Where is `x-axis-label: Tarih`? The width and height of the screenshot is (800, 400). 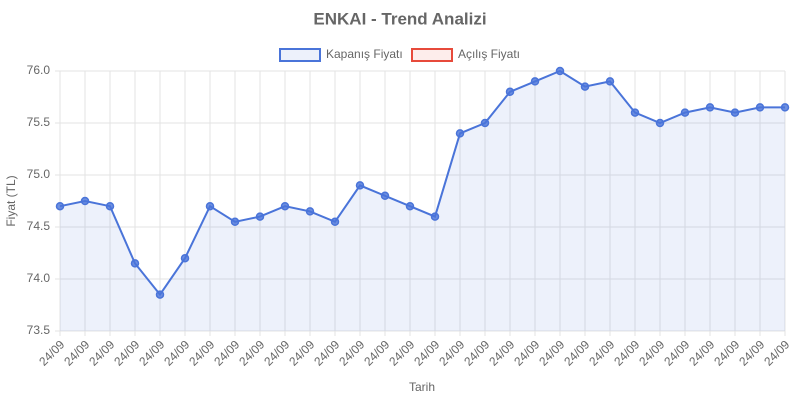
x-axis-label: Tarih is located at coordinates (422, 387).